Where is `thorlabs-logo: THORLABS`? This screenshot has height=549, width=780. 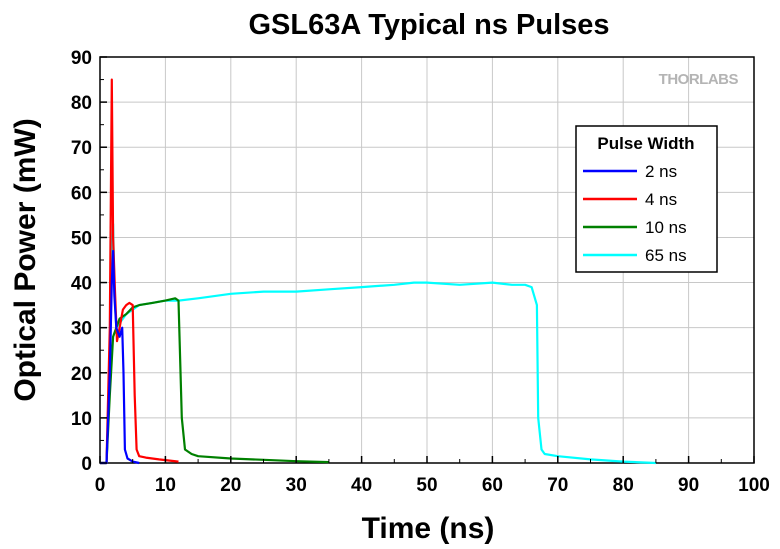
thorlabs-logo: THORLABS is located at coordinates (699, 79).